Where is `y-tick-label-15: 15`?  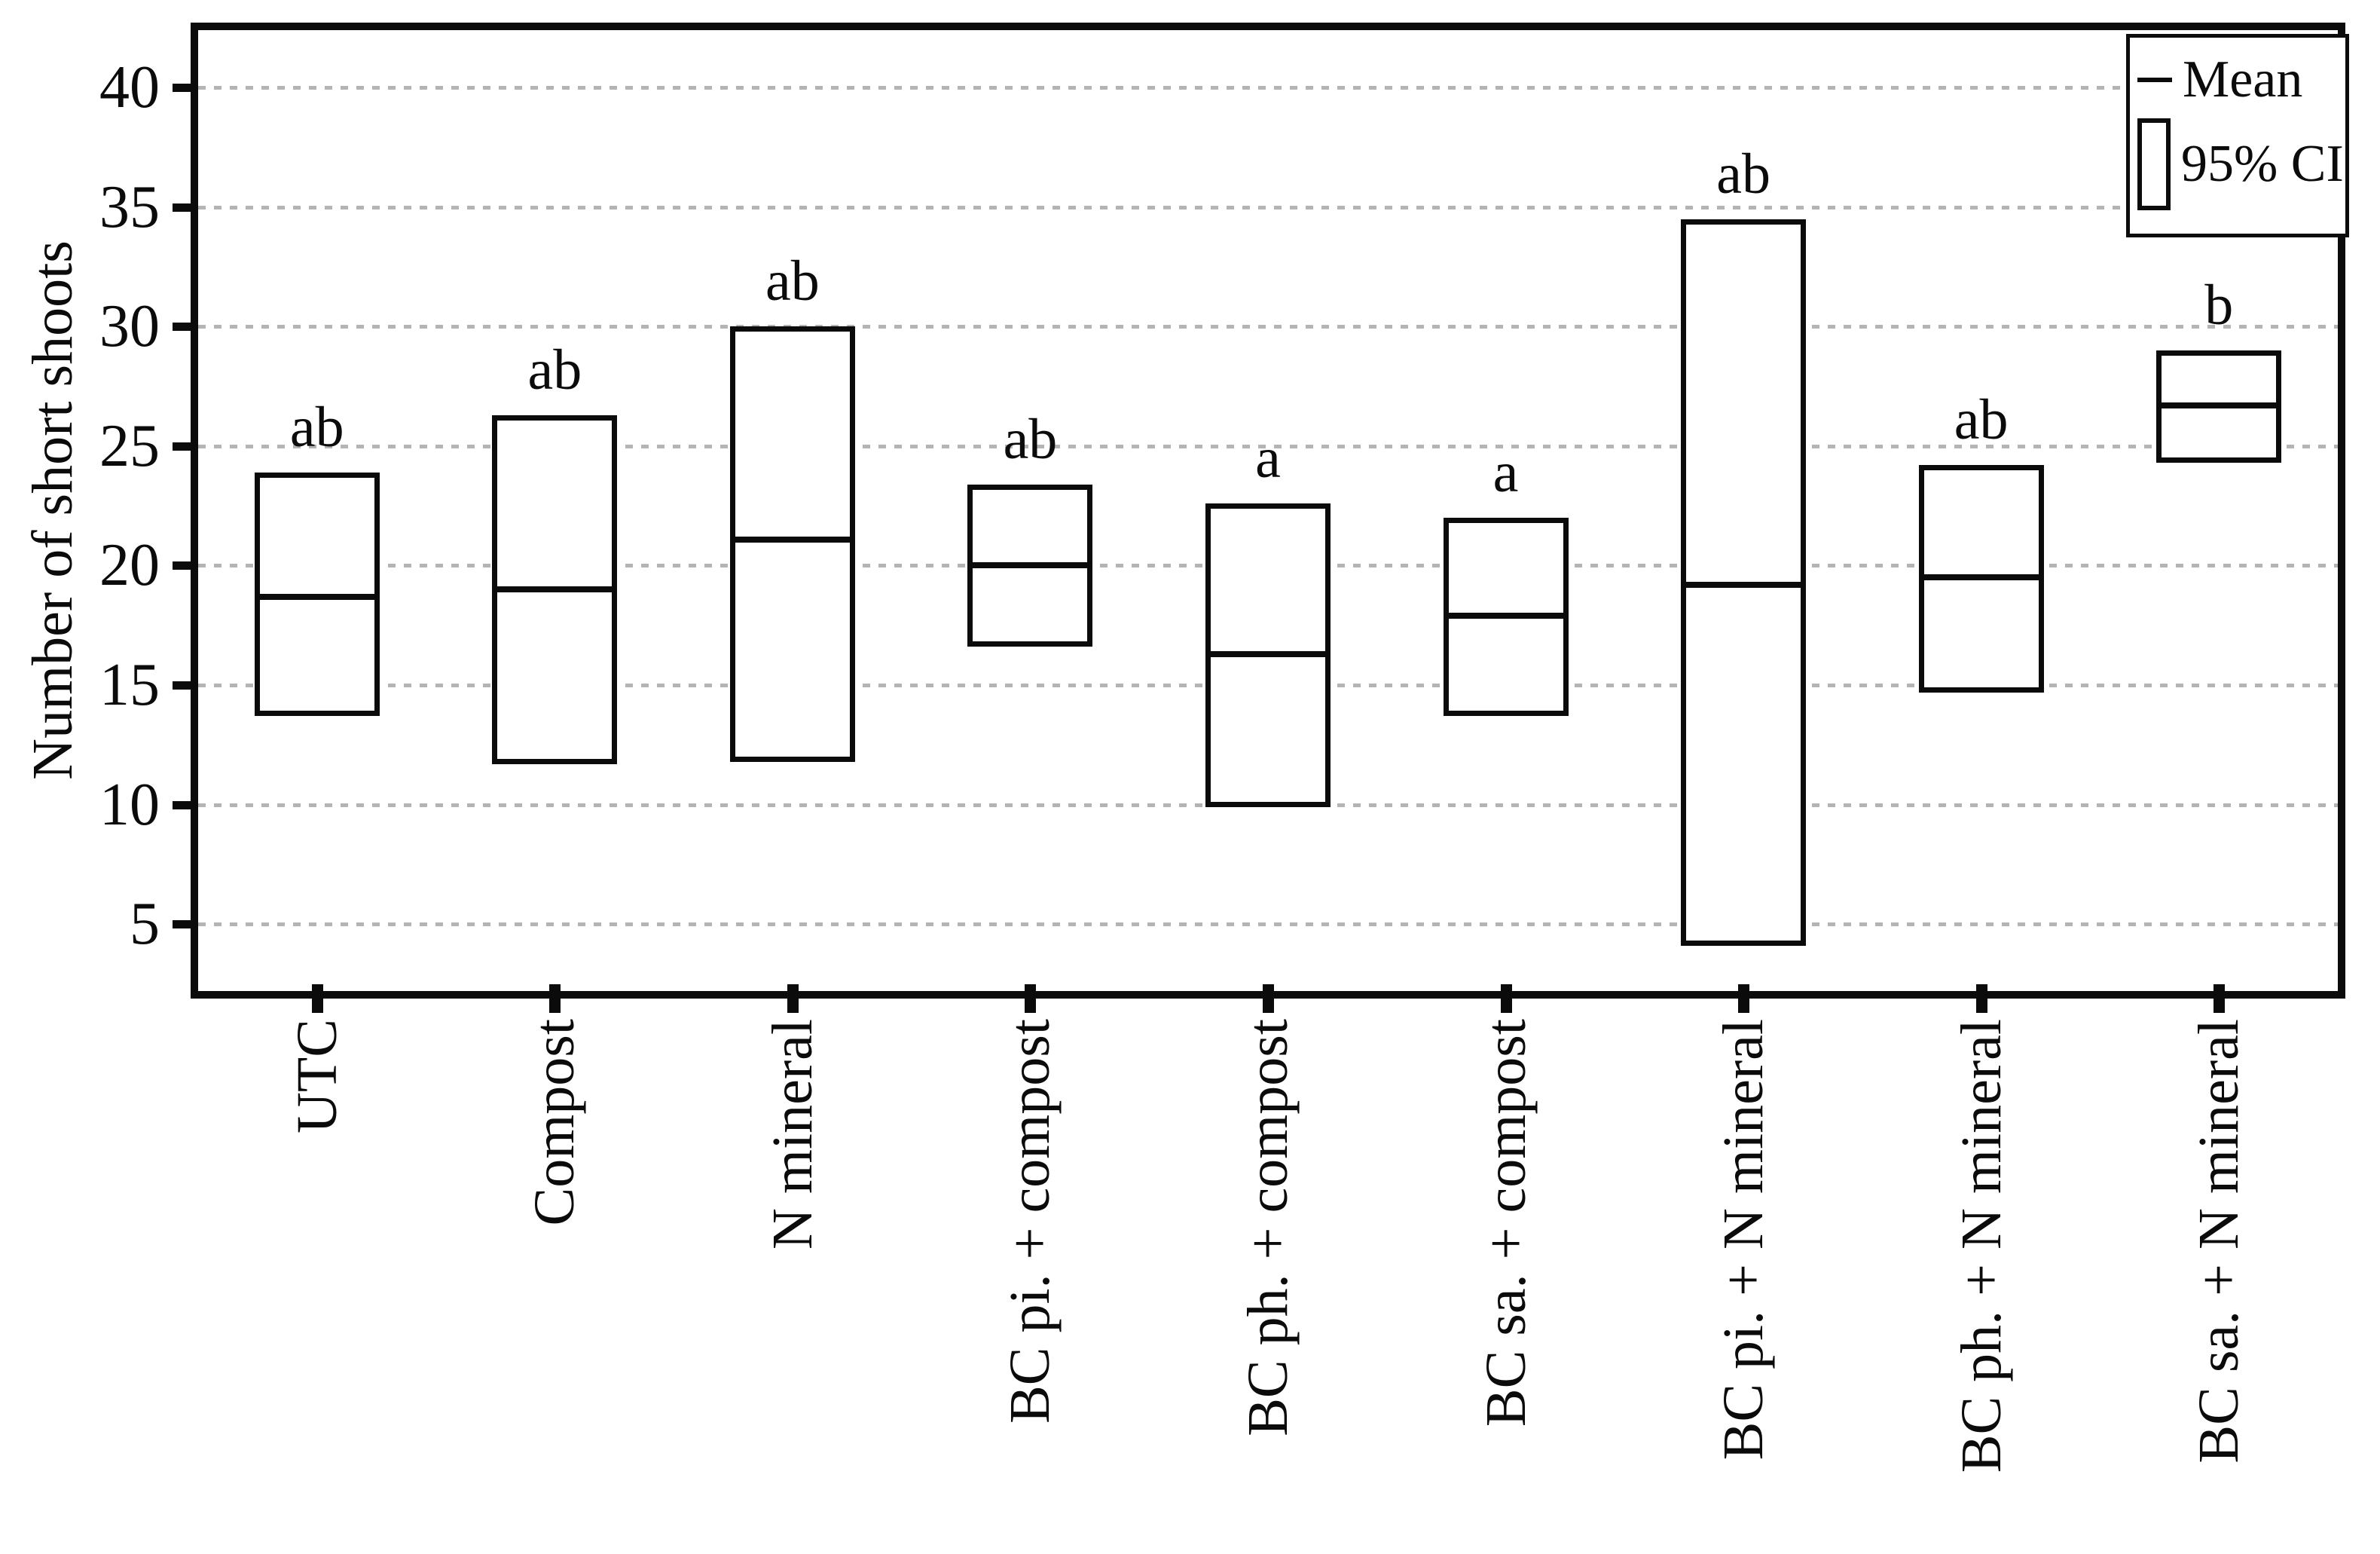
y-tick-label-15: 15 is located at coordinates (129, 686).